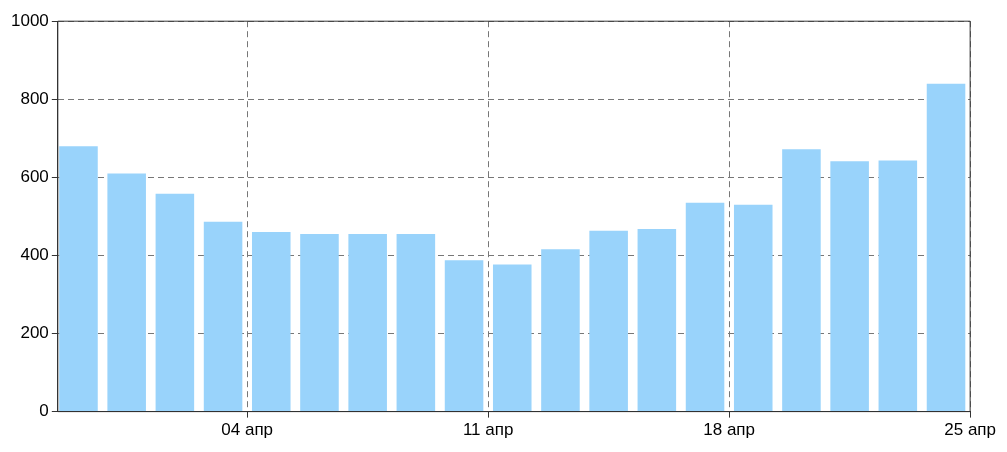 This screenshot has height=452, width=1007. I want to click on x-tick-label: 04 апр, so click(247, 430).